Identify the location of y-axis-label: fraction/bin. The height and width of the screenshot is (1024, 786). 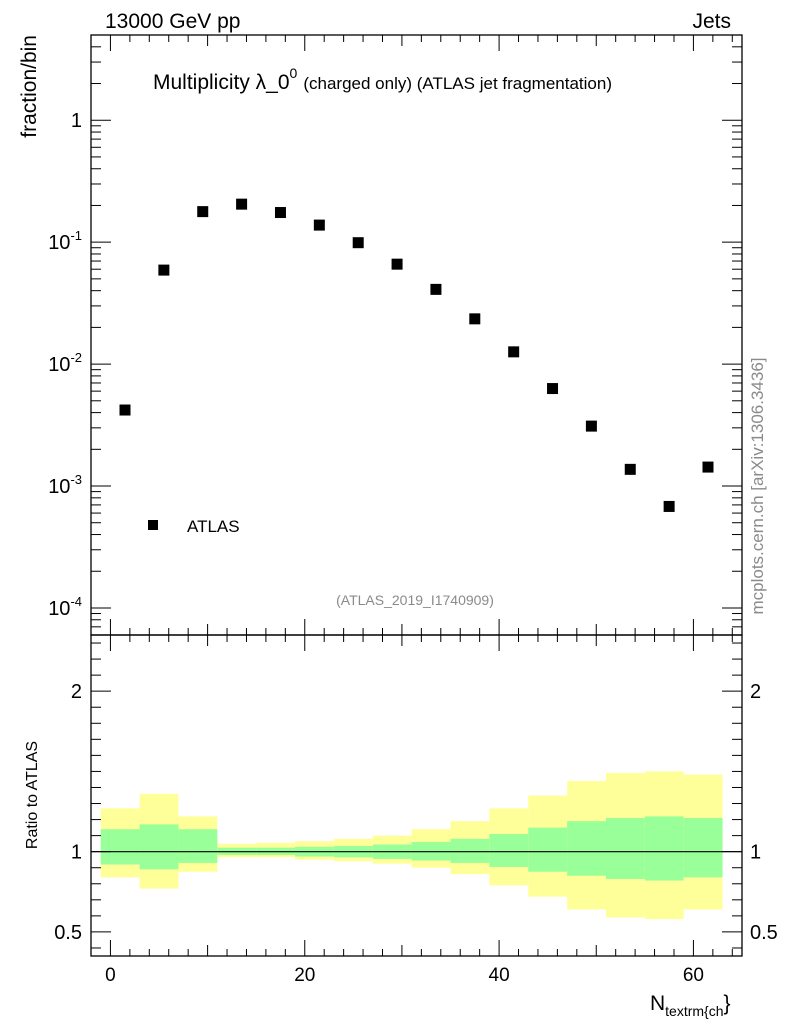
(29, 86).